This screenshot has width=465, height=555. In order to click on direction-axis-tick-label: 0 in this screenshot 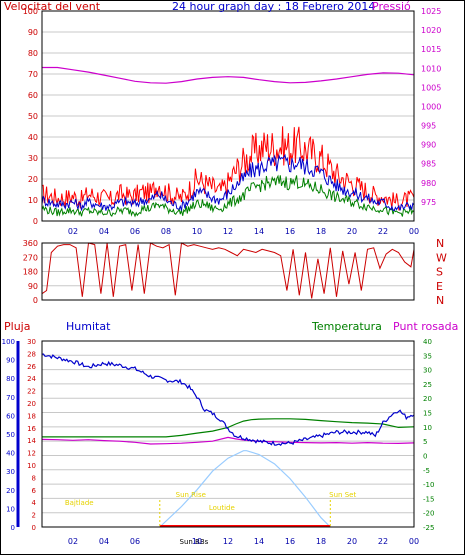, I will do `click(35, 300)`.